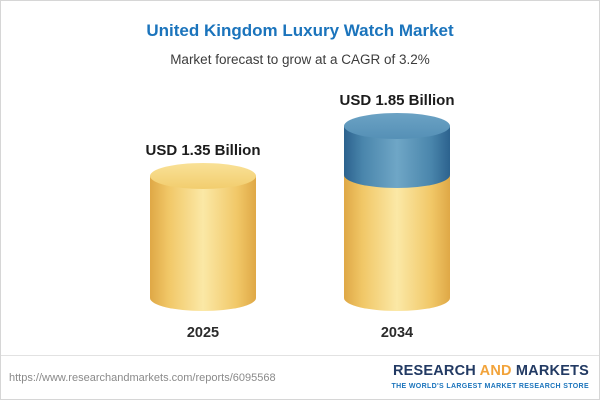  What do you see at coordinates (397, 333) in the screenshot?
I see `x-axis-label-2034: 2034` at bounding box center [397, 333].